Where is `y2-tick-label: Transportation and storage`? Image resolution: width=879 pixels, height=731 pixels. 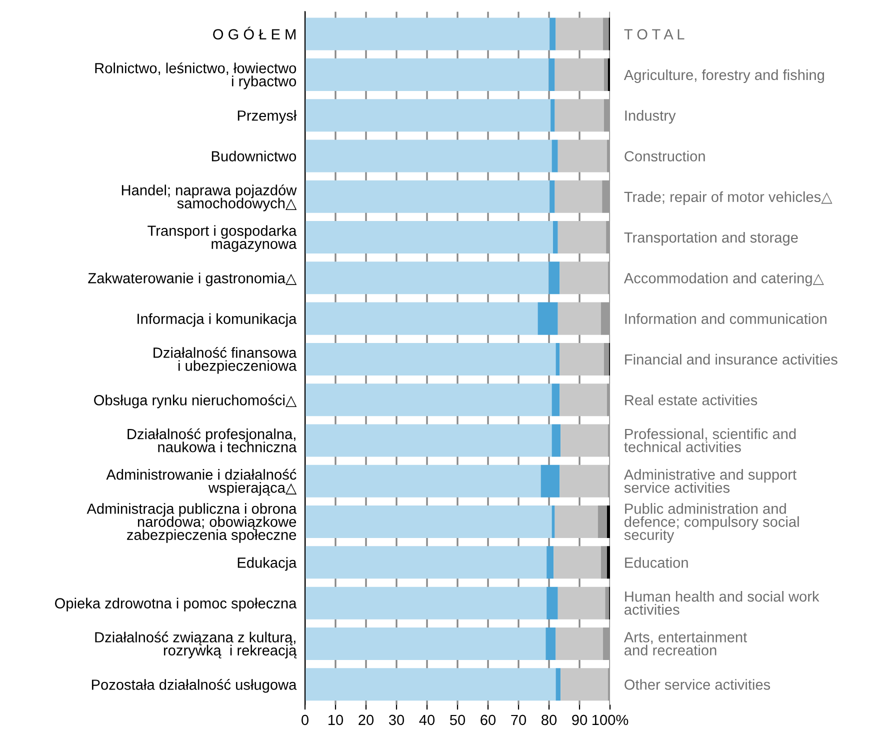 y2-tick-label: Transportation and storage is located at coordinates (711, 239).